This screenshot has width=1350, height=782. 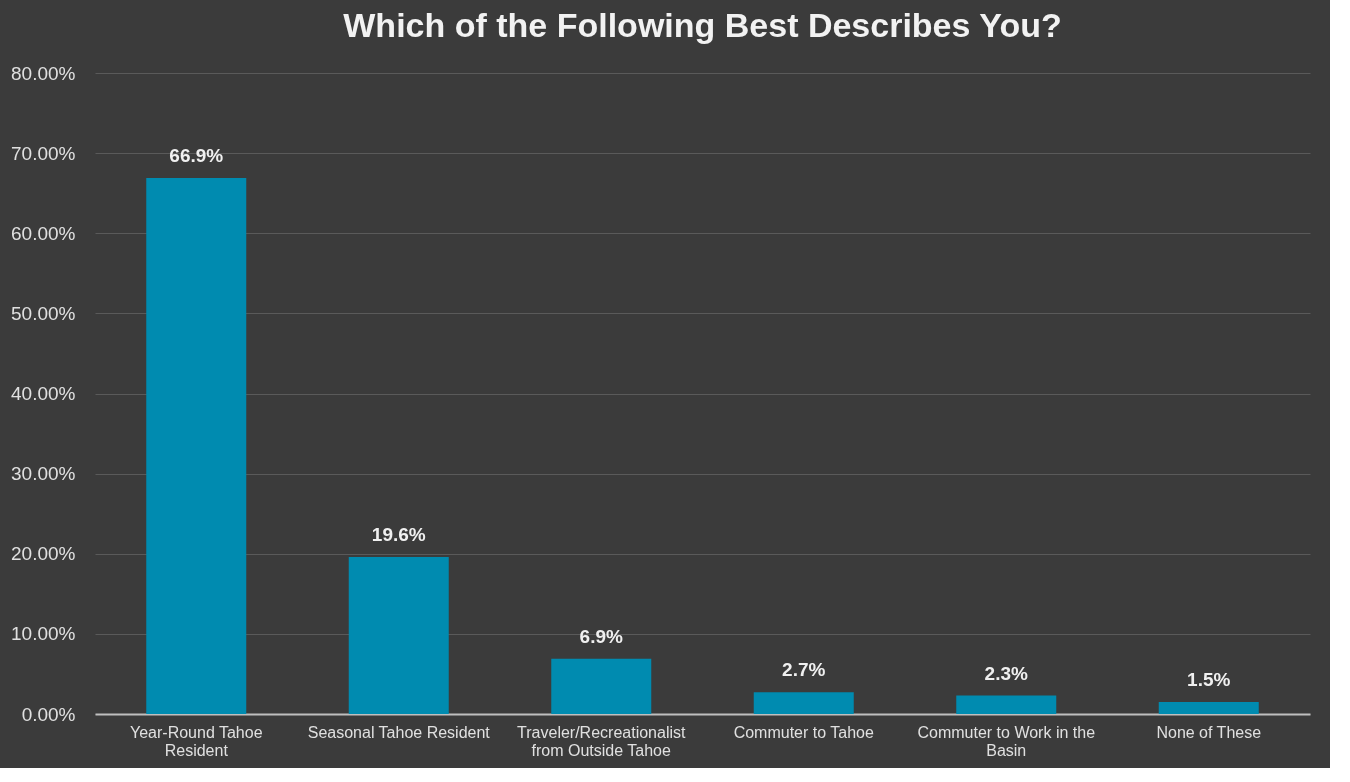 I want to click on data-label: 6.9%, so click(x=601, y=636).